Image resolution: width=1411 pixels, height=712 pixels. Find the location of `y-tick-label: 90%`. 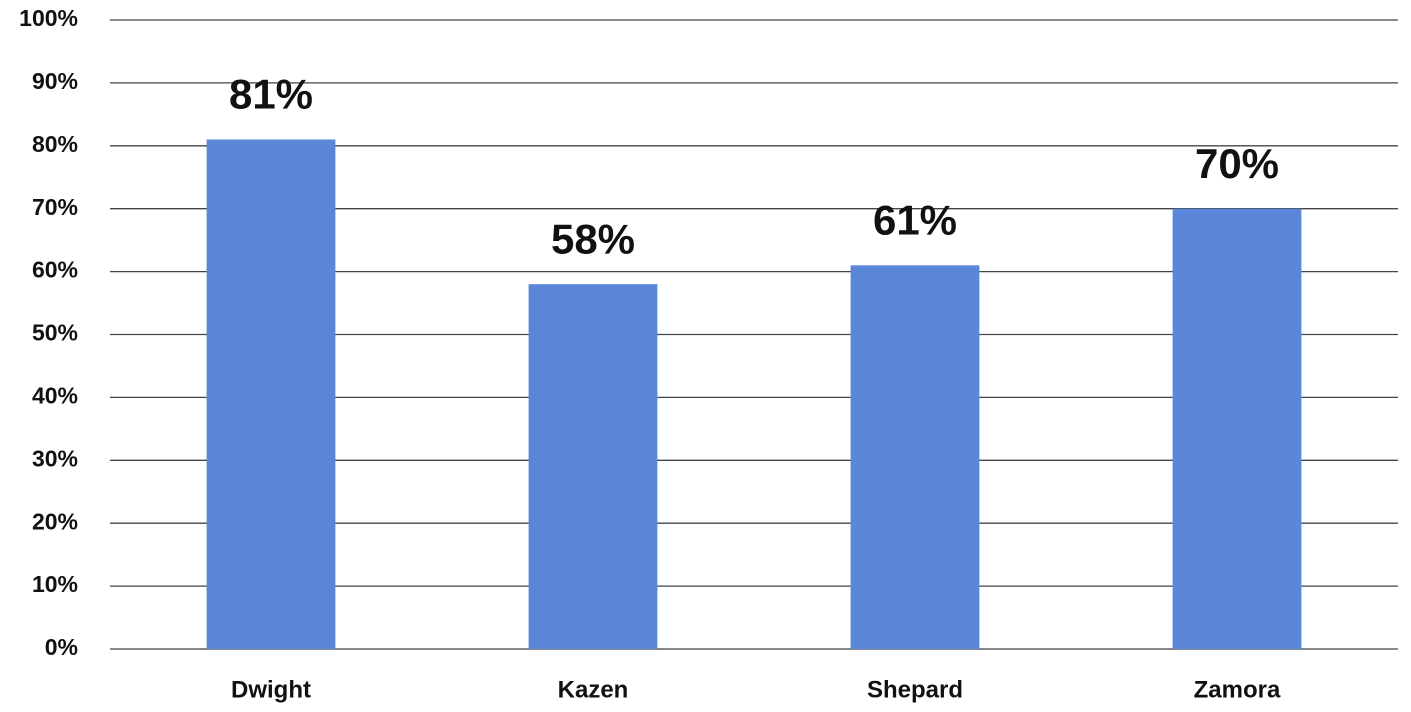

y-tick-label: 90% is located at coordinates (55, 81).